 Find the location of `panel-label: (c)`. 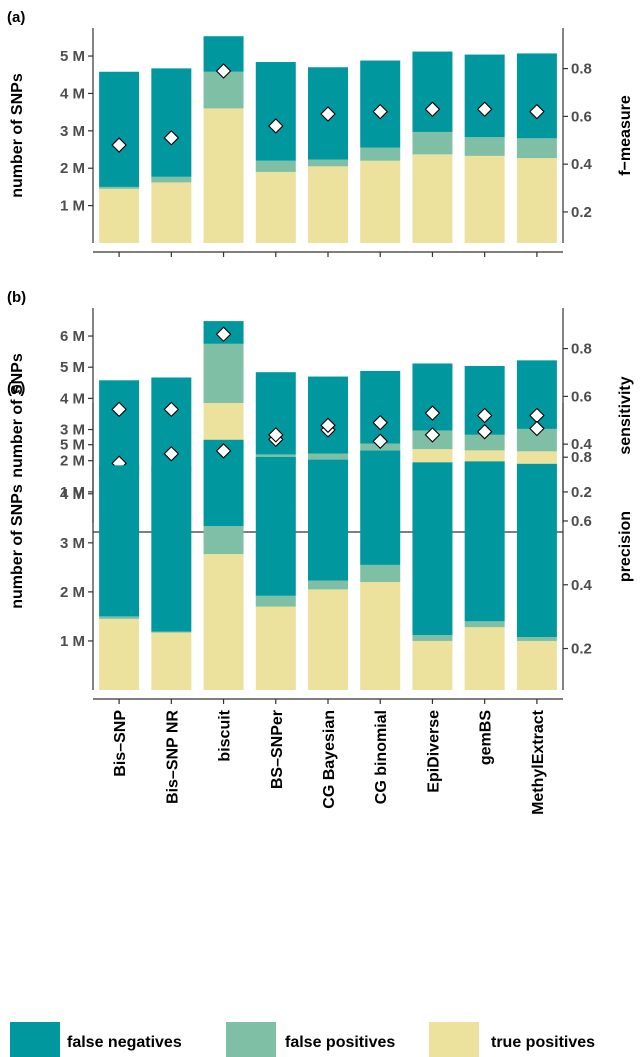

panel-label: (c) is located at coordinates (16, 388).